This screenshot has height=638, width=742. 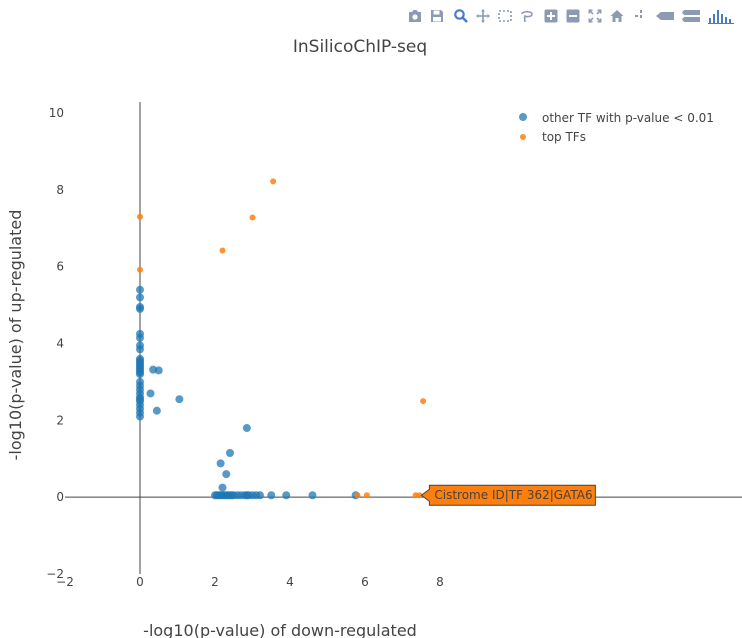 What do you see at coordinates (56, 113) in the screenshot?
I see `y-tick-label: 10` at bounding box center [56, 113].